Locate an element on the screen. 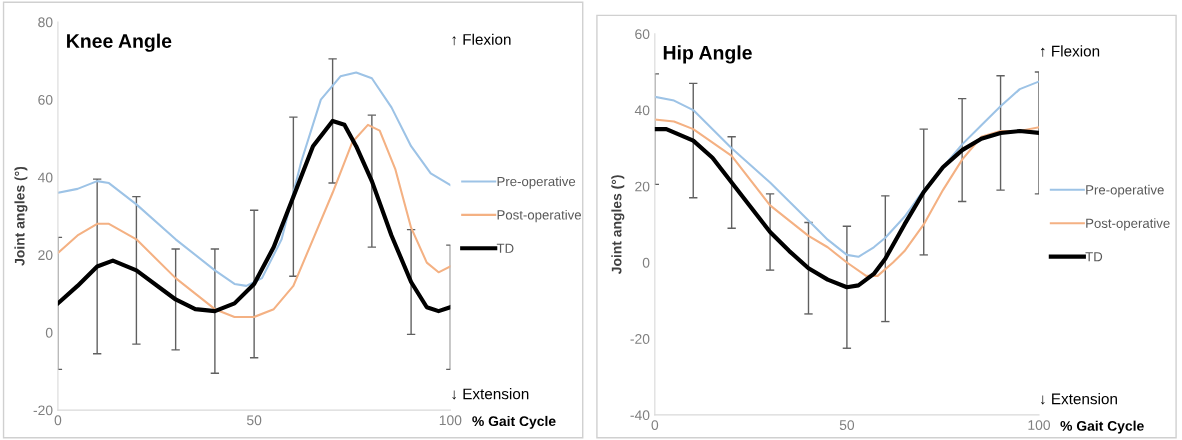 This screenshot has height=440, width=1182. line-series is located at coordinates (846, 169).